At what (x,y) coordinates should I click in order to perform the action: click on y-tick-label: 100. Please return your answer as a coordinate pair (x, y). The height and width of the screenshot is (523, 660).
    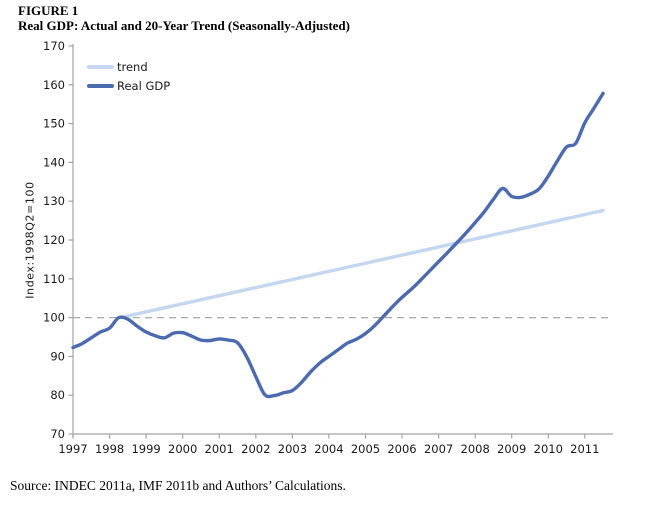
    Looking at the image, I should click on (54, 318).